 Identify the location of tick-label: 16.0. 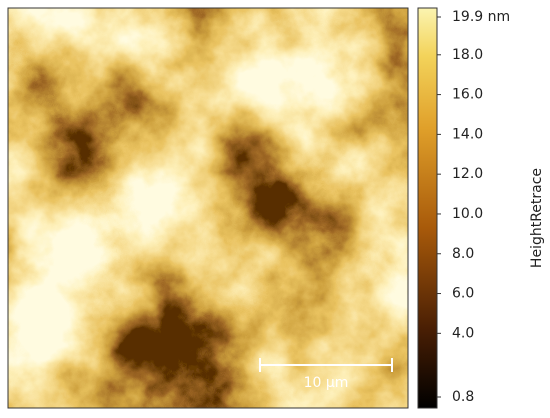
(467, 95).